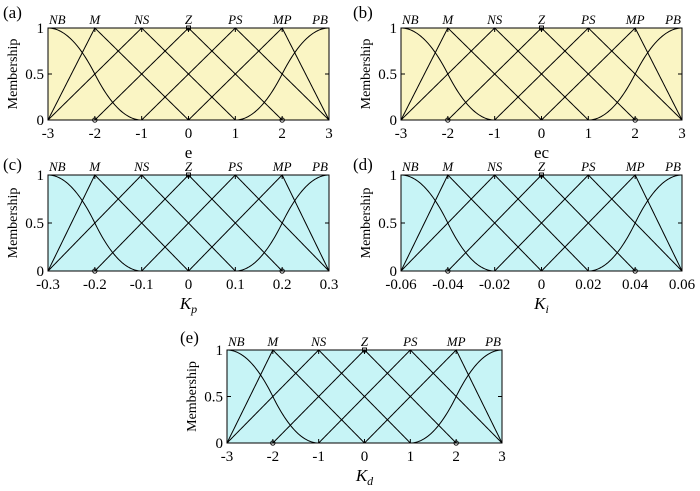 The width and height of the screenshot is (700, 491). What do you see at coordinates (12, 12) in the screenshot?
I see `panel-label-a: (a)` at bounding box center [12, 12].